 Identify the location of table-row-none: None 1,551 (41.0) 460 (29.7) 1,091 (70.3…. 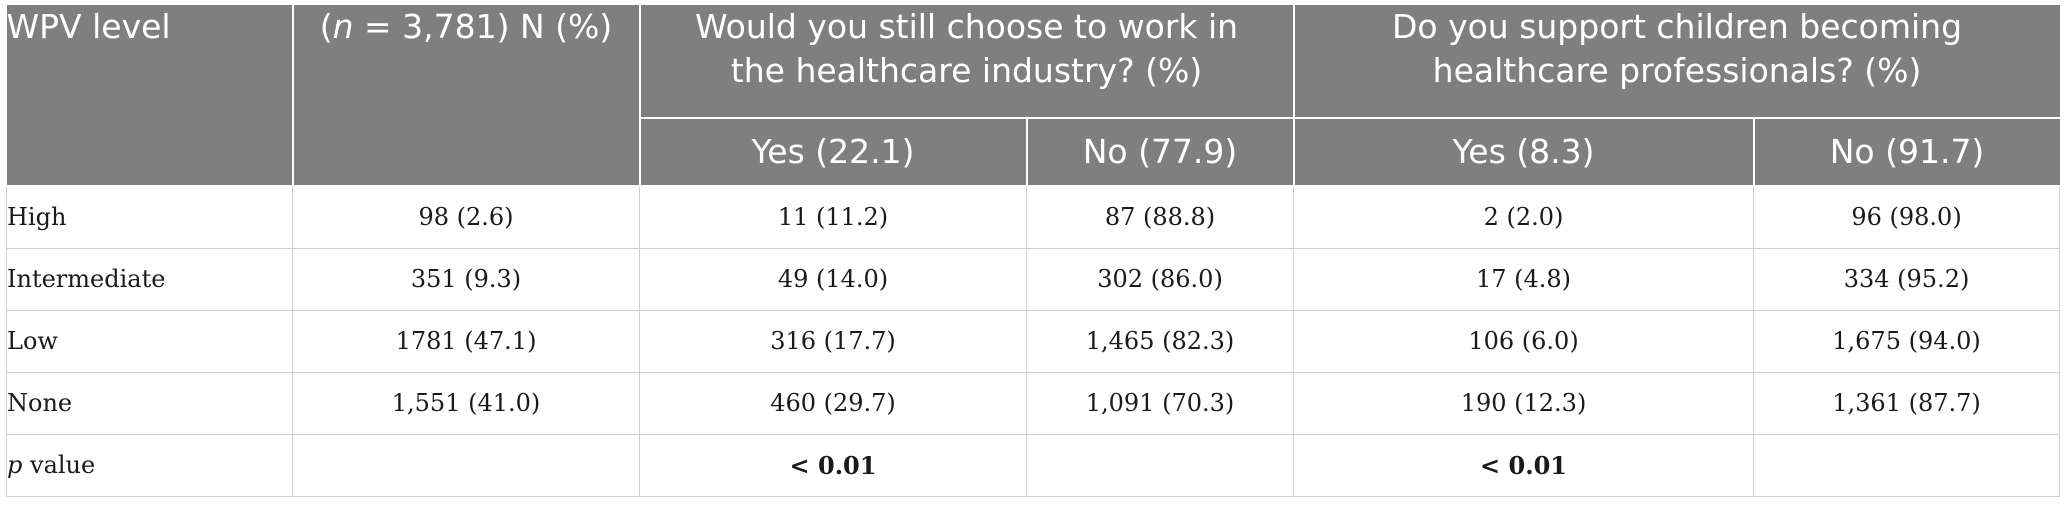
(1033, 403).